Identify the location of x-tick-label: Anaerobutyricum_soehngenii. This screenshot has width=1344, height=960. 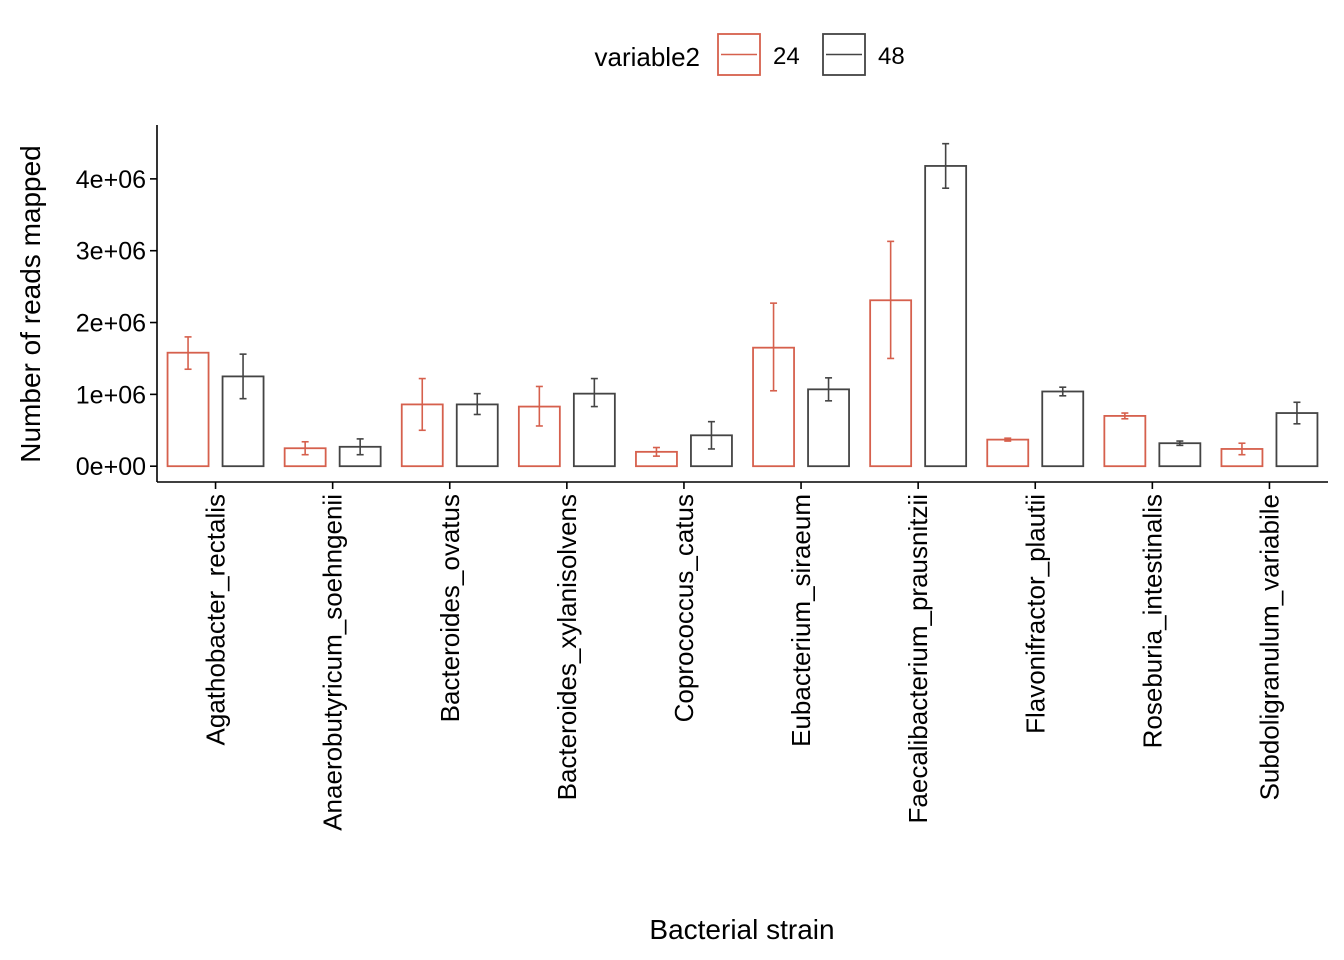
(333, 662).